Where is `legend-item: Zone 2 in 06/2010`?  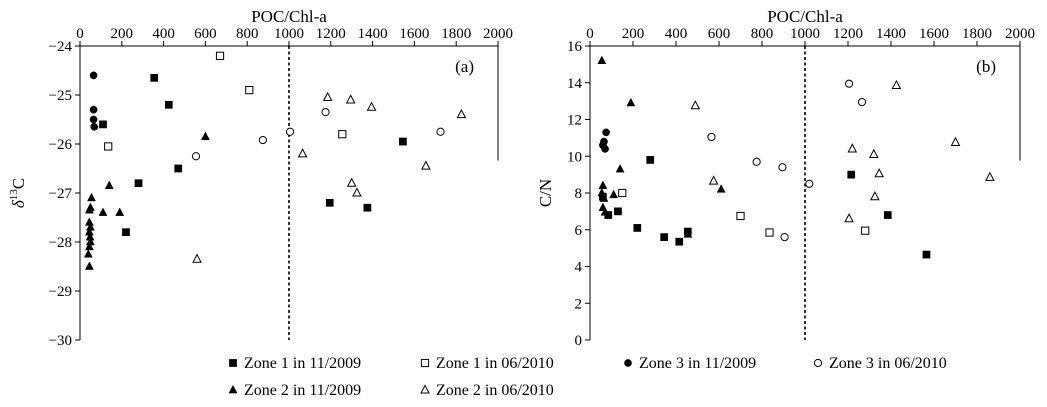
legend-item: Zone 2 in 06/2010 is located at coordinates (487, 390).